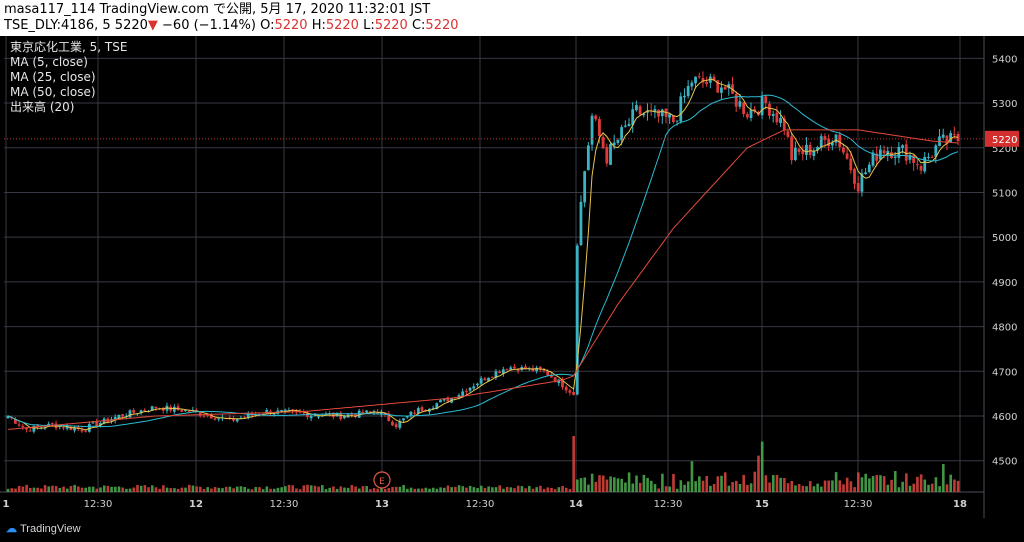  I want to click on y-tick-label: 4700, so click(1004, 372).